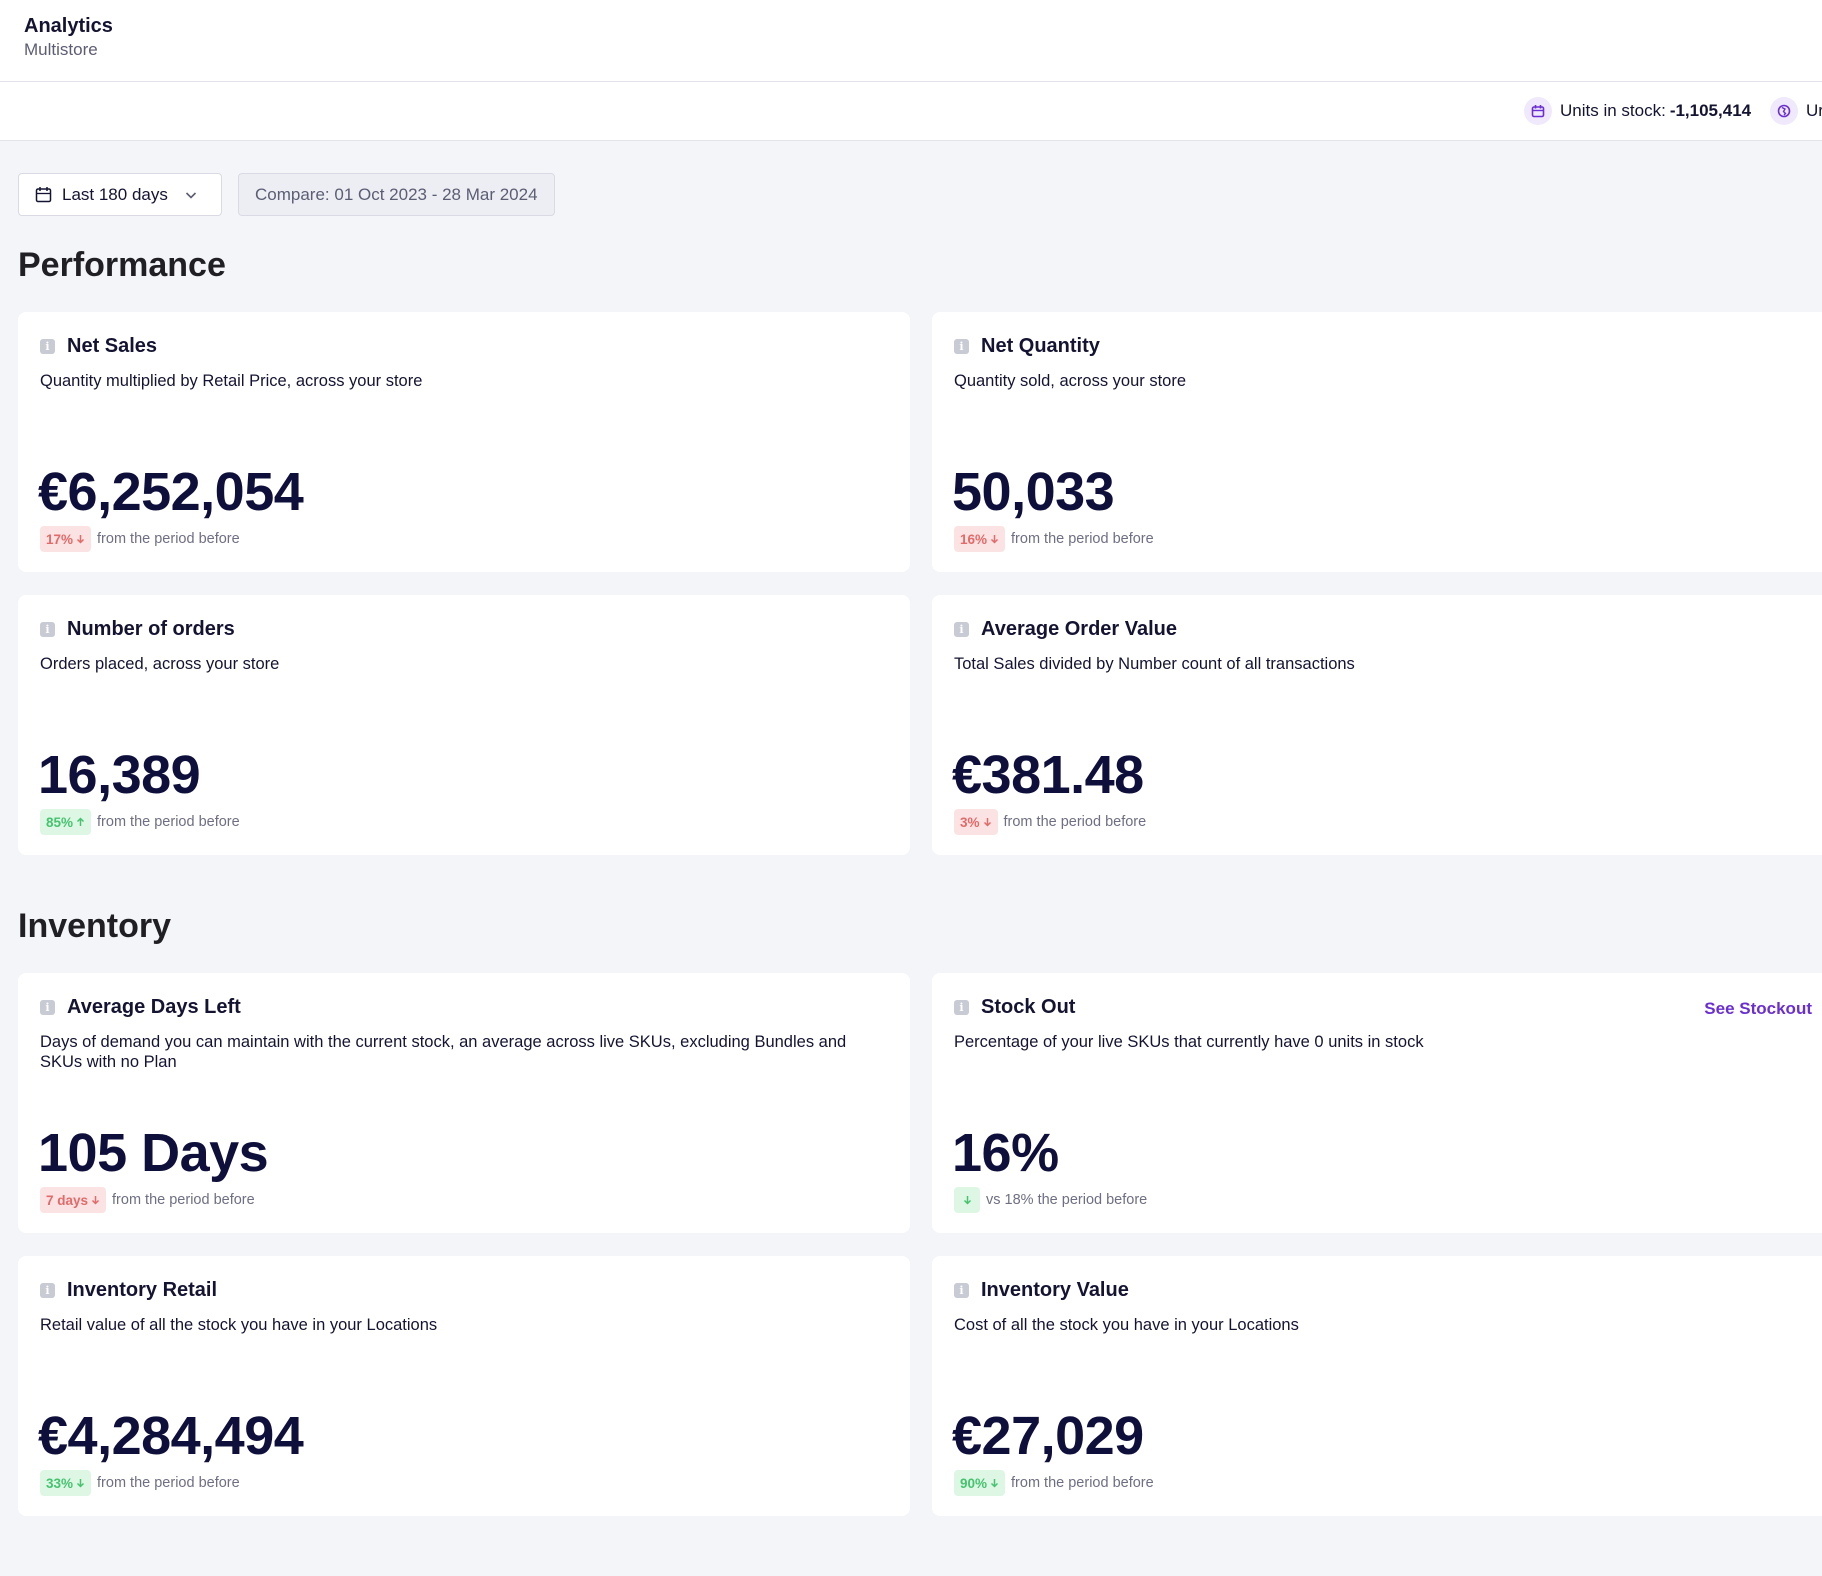 Image resolution: width=1822 pixels, height=1576 pixels. Describe the element at coordinates (1070, 381) in the screenshot. I see `card-description: Quantity sold, across your store` at that location.